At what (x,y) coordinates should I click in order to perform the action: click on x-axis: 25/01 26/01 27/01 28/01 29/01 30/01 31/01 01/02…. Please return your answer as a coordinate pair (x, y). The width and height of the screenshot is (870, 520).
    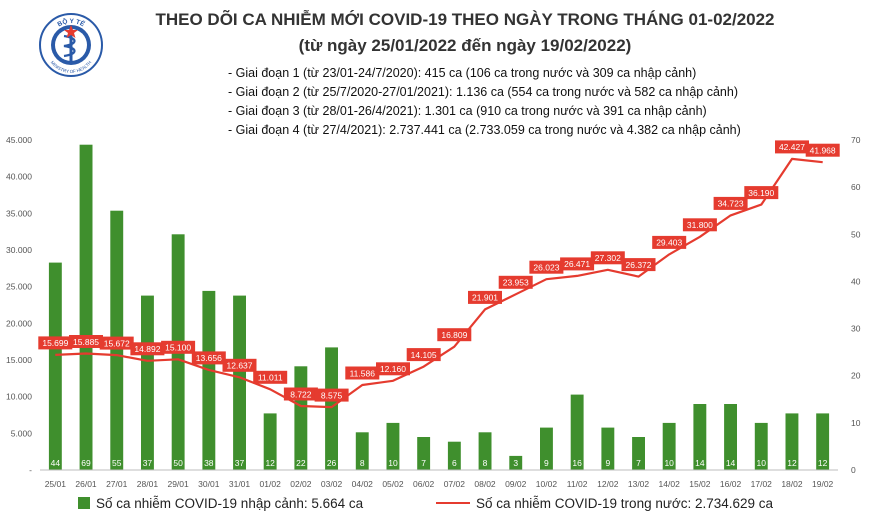
    Looking at the image, I should click on (439, 479).